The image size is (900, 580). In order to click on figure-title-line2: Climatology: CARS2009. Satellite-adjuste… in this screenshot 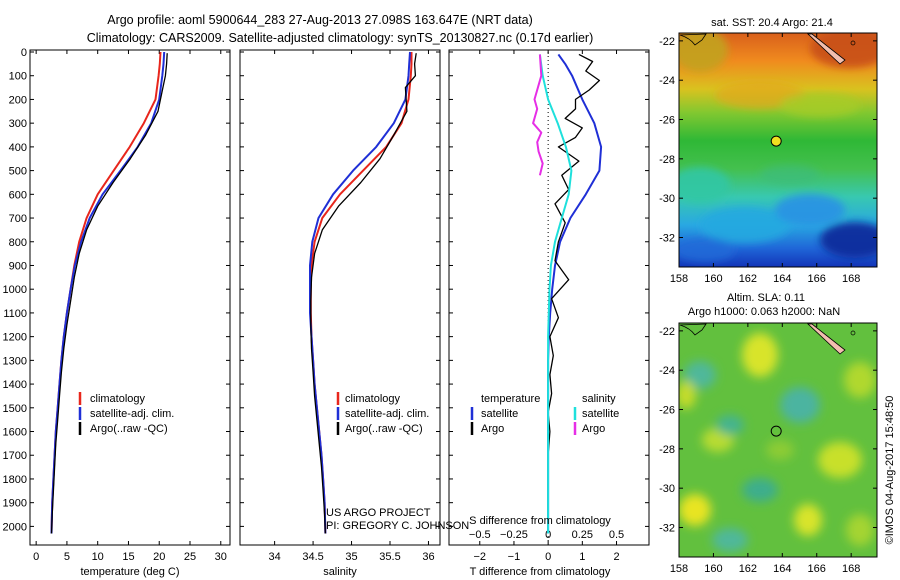, I will do `click(340, 38)`.